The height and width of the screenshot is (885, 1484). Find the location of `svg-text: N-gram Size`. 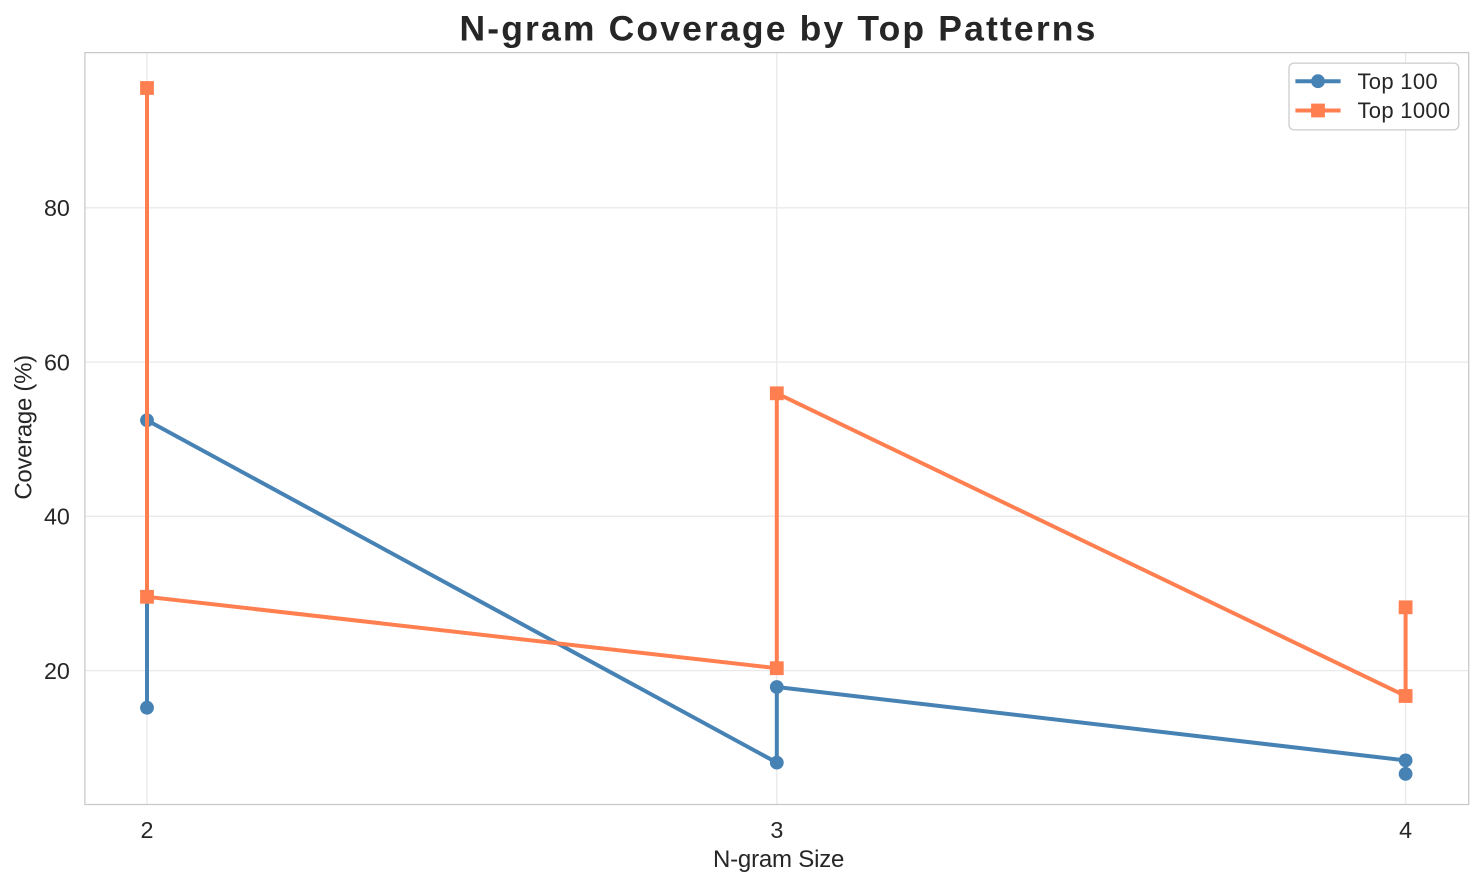

svg-text: N-gram Size is located at coordinates (778, 859).